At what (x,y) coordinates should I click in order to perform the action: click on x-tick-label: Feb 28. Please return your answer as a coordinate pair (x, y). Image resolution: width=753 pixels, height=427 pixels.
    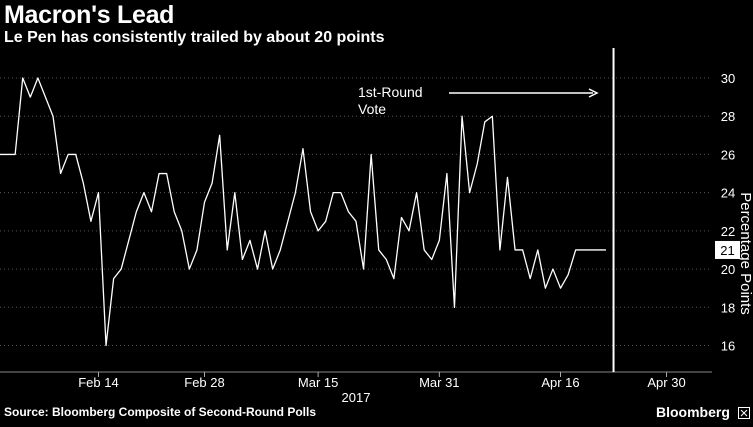
    Looking at the image, I should click on (204, 382).